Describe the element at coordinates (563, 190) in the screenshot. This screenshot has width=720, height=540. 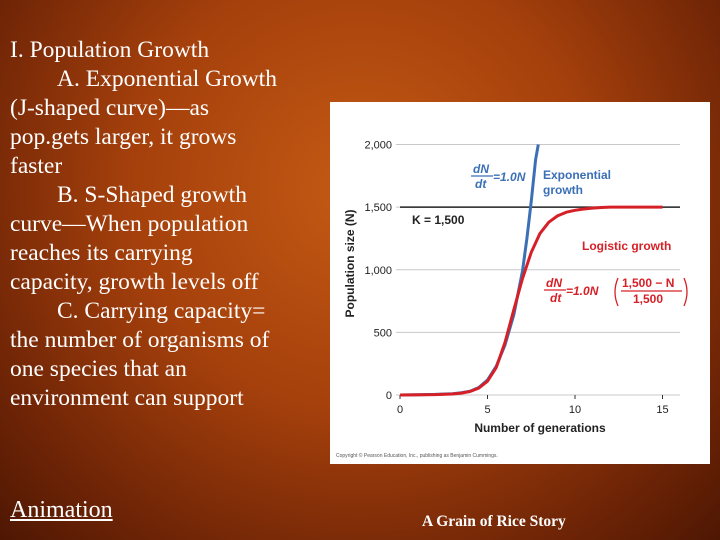
I see `exp-growth-label: growth` at that location.